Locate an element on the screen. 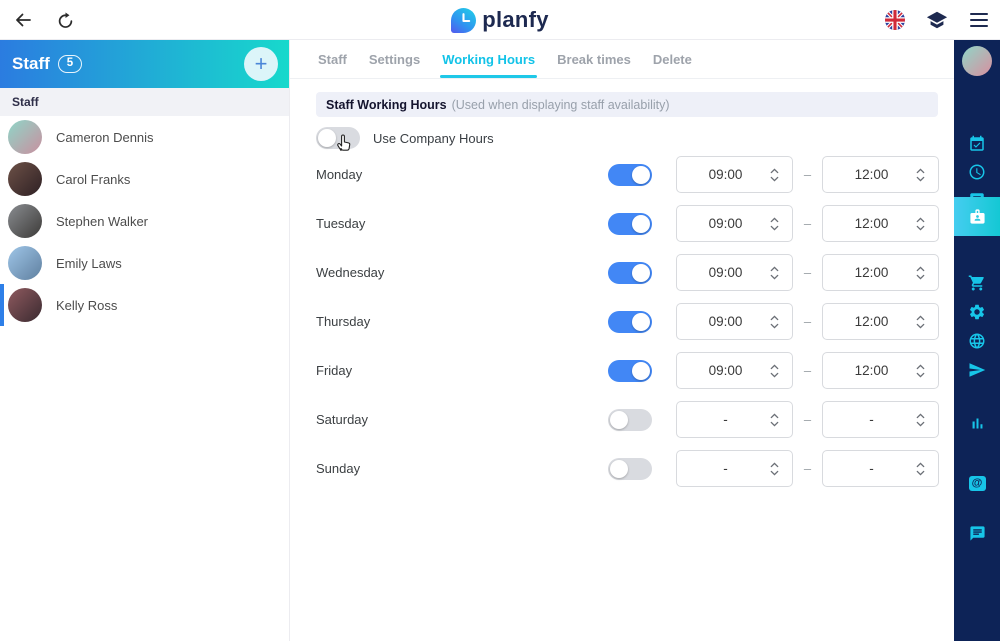  menu-hamburger-icon is located at coordinates (979, 20).